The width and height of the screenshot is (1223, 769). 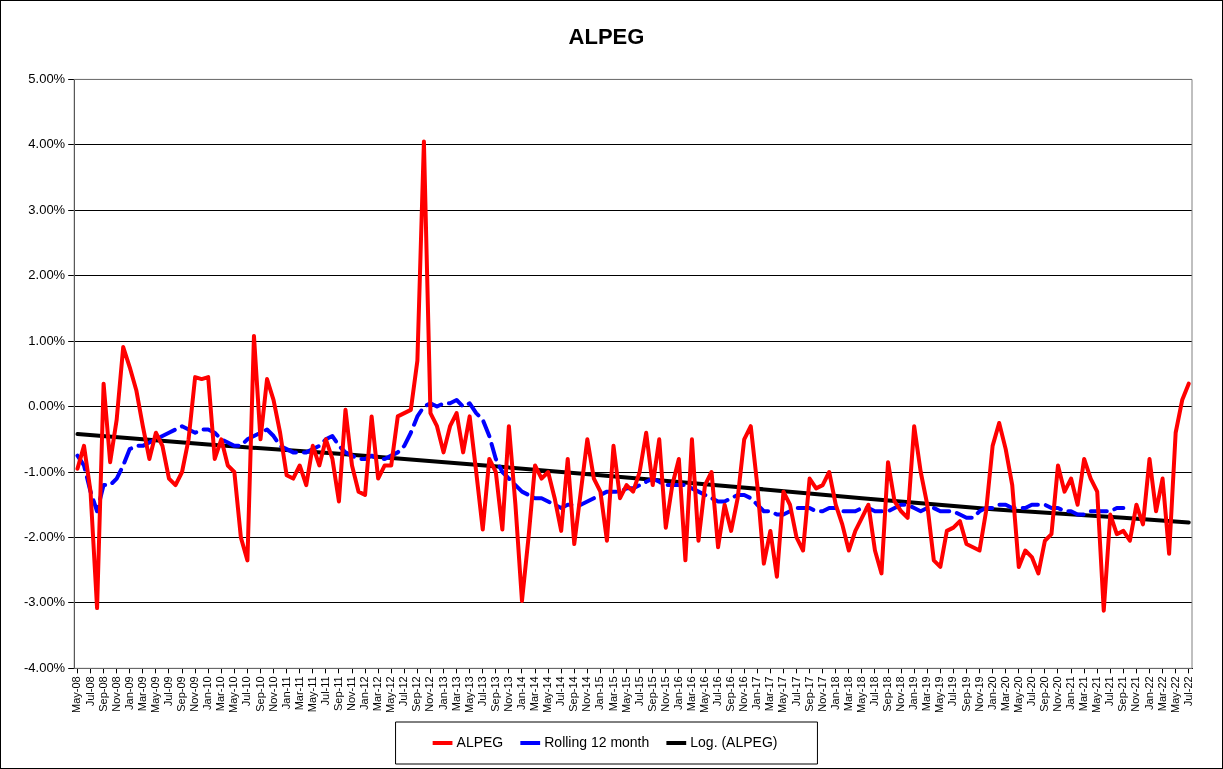 What do you see at coordinates (599, 693) in the screenshot?
I see `x-tick-label: Jan-15` at bounding box center [599, 693].